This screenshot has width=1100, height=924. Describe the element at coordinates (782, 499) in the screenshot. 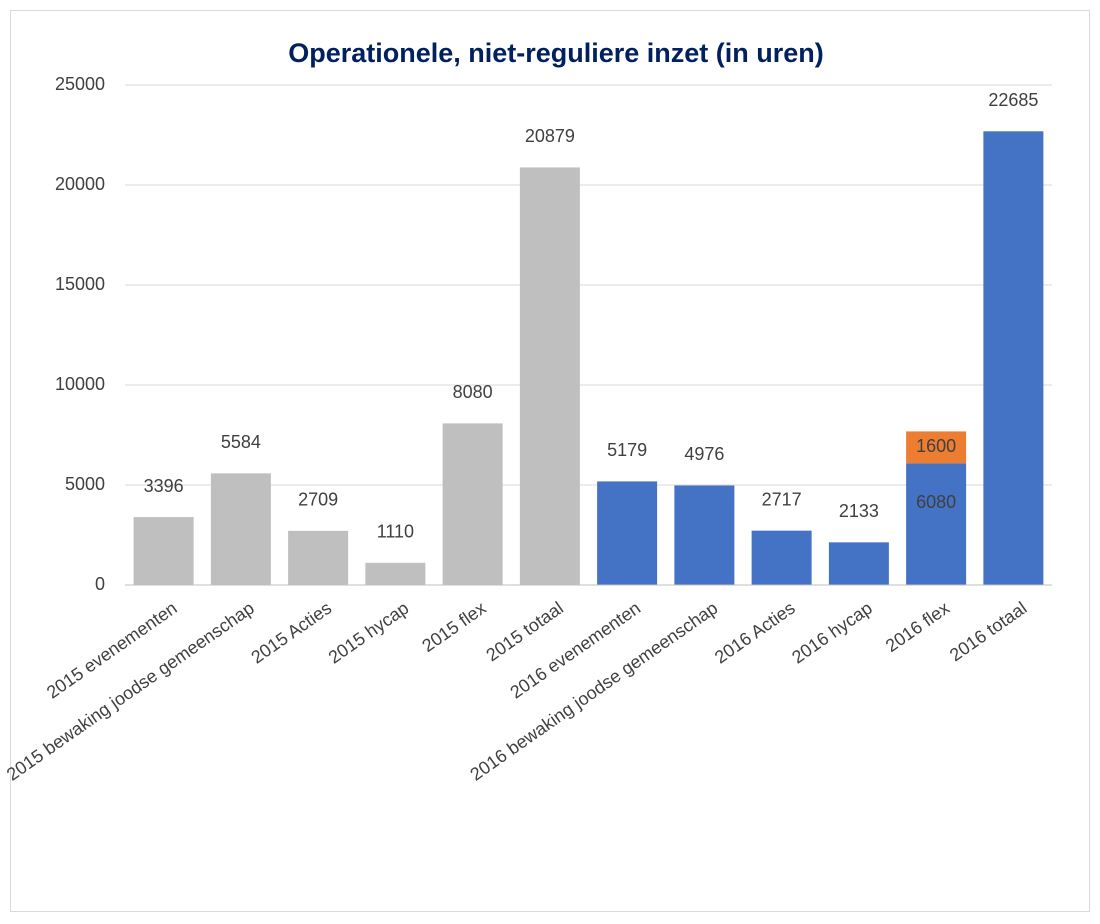

I see `data-label: 2717` at that location.